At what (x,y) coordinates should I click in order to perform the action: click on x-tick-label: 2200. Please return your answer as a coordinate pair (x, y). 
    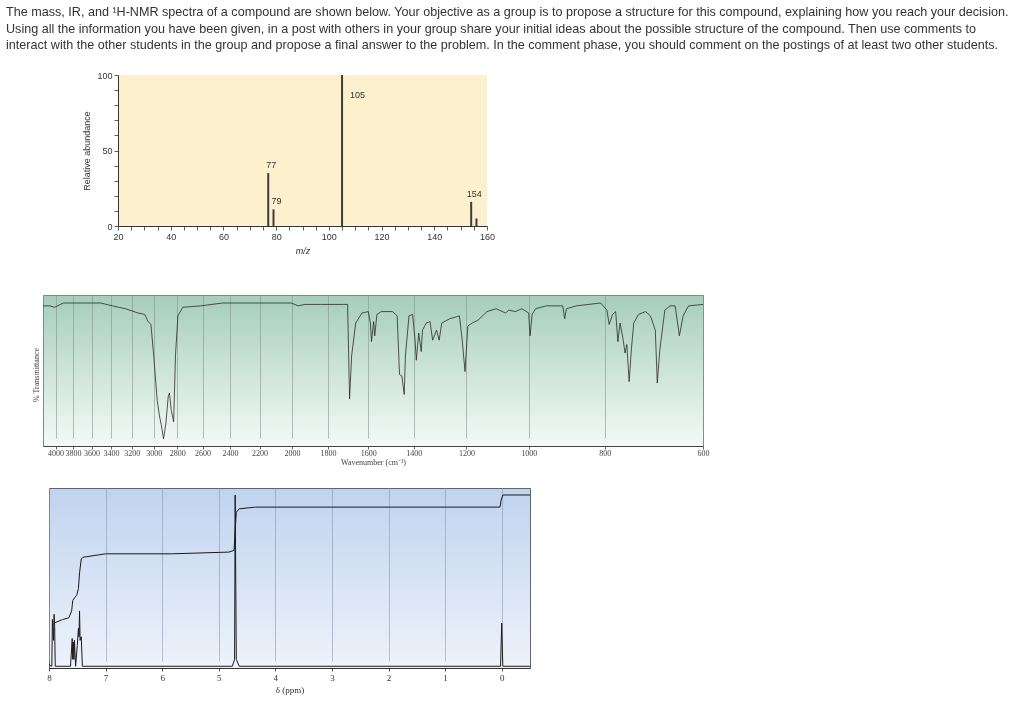
    Looking at the image, I should click on (260, 453).